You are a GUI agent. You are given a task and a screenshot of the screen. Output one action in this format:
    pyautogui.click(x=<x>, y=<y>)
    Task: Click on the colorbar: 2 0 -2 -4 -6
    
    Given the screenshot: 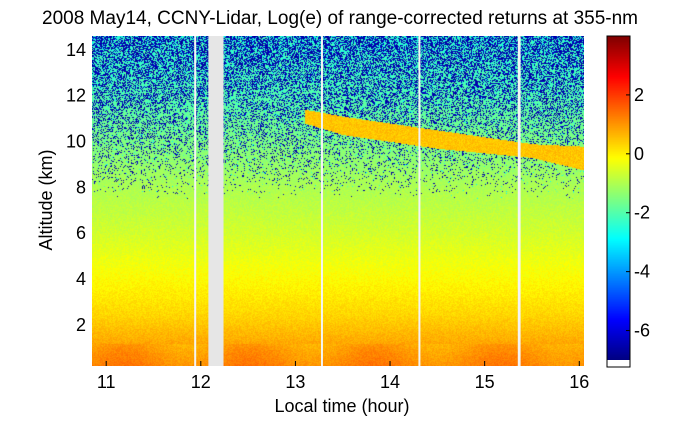 What is the action you would take?
    pyautogui.click(x=628, y=201)
    